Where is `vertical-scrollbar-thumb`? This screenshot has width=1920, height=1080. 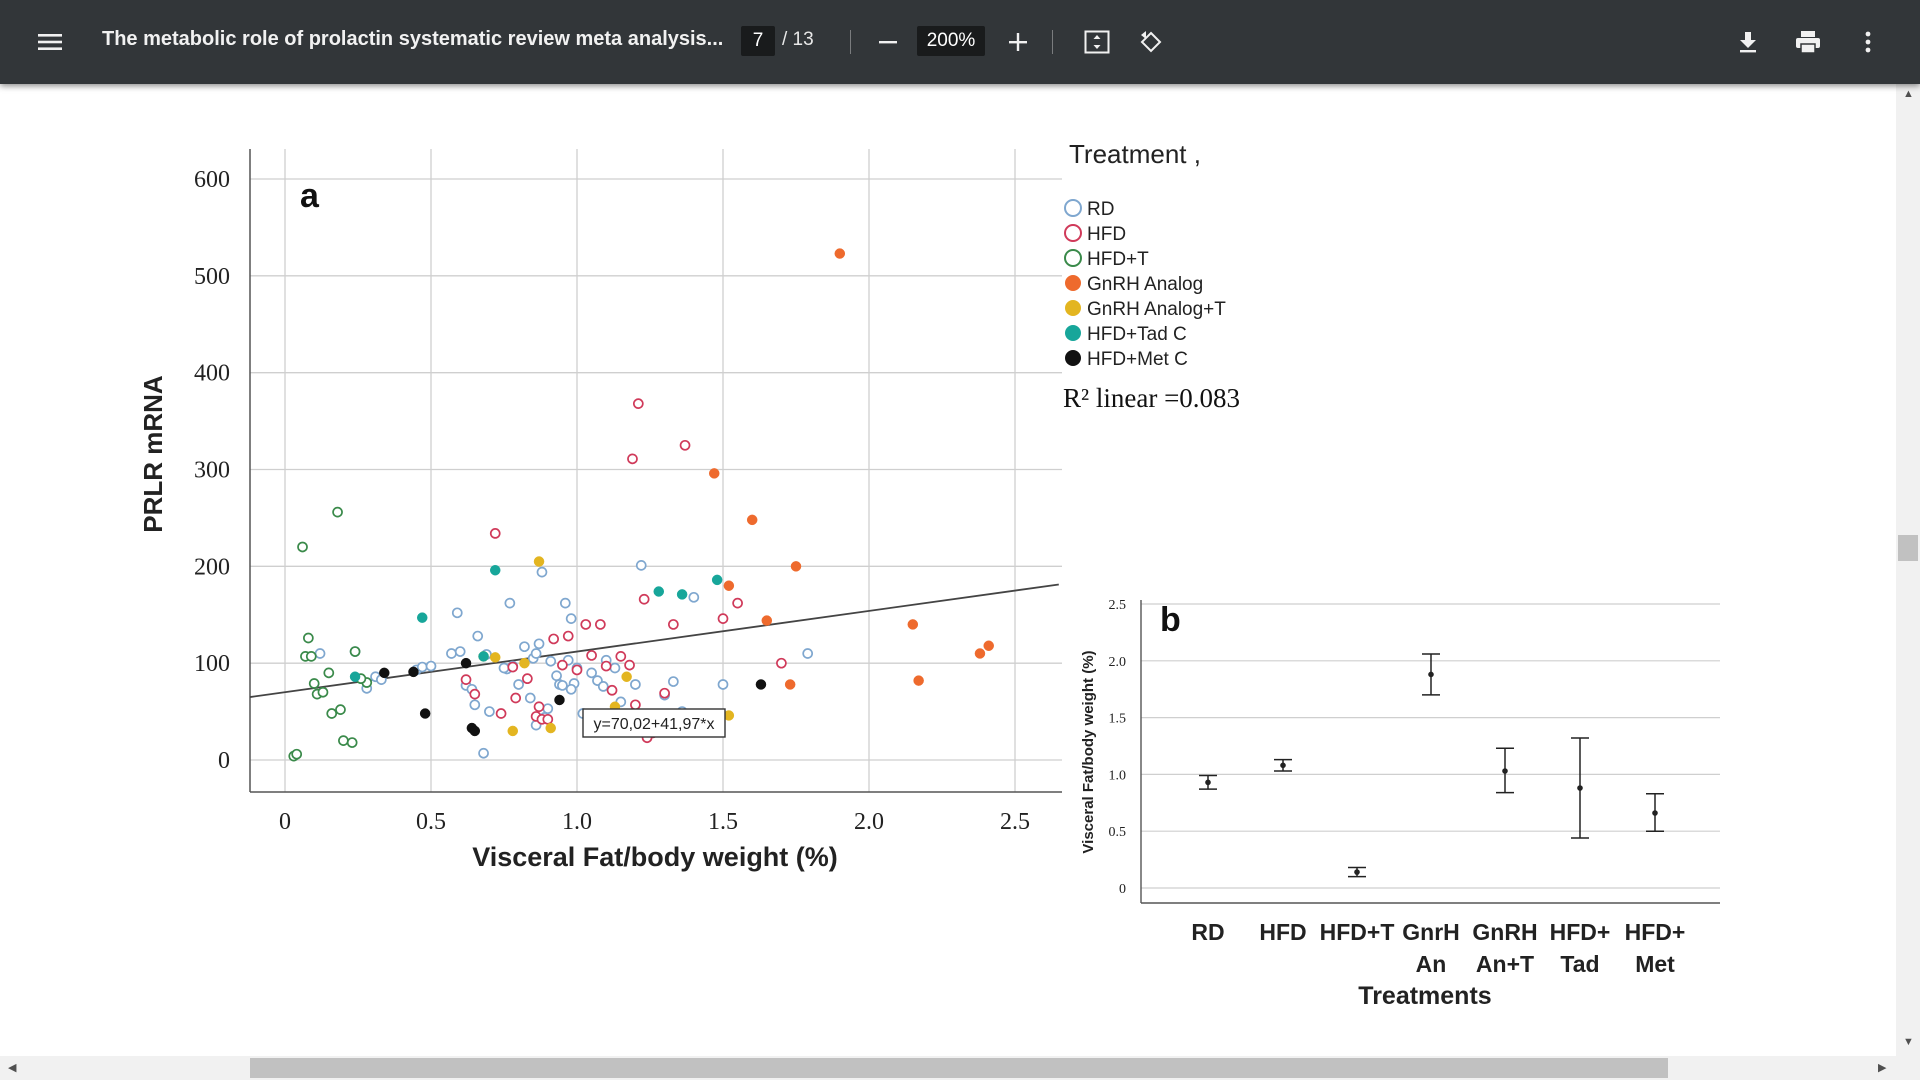
vertical-scrollbar-thumb is located at coordinates (1908, 548).